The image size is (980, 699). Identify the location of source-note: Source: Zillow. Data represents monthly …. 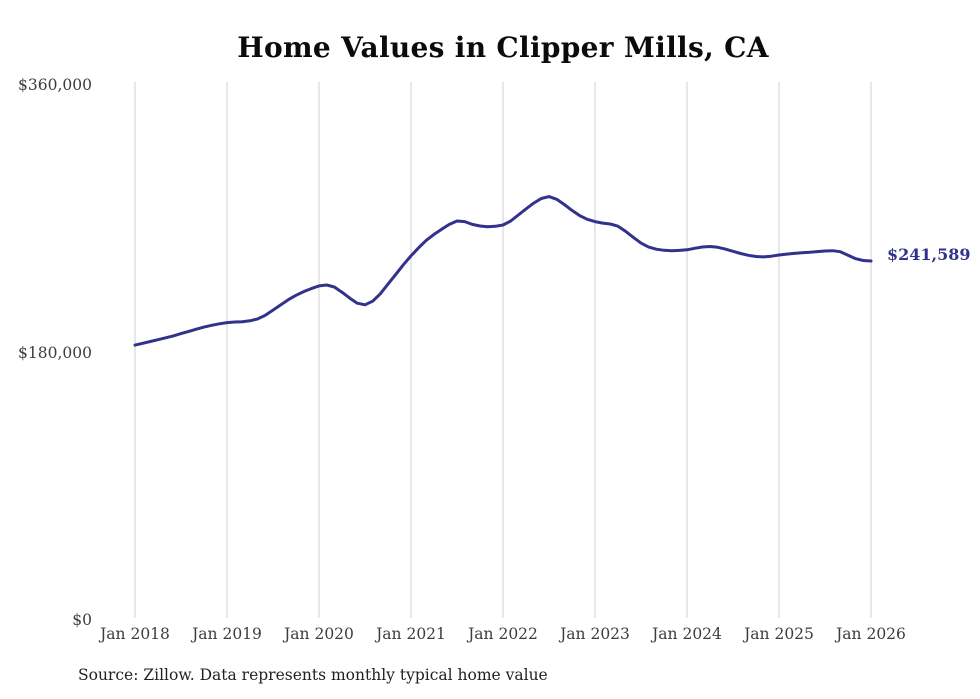
(313, 675).